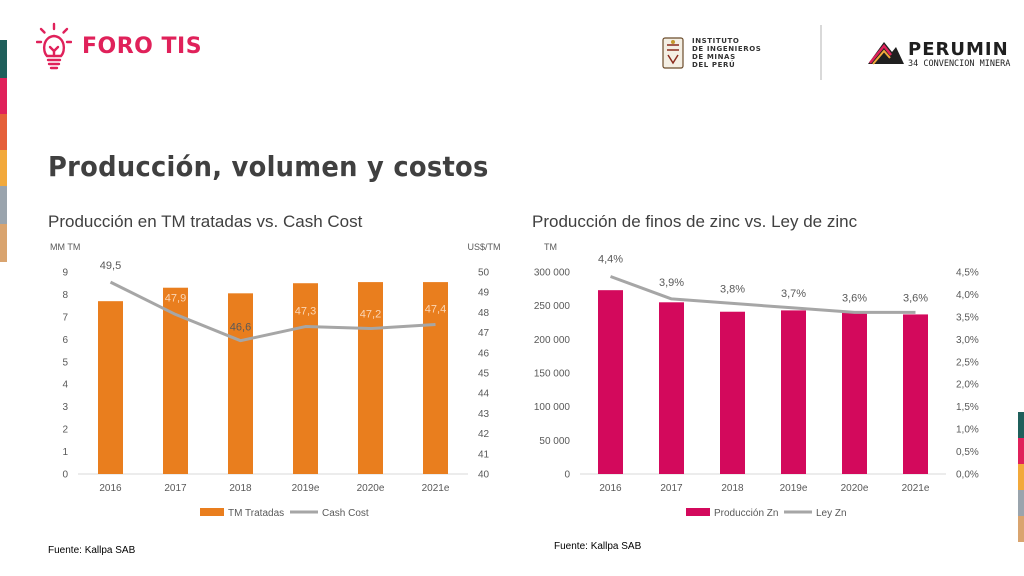 This screenshot has height=576, width=1024. I want to click on left-axis-tick: 1, so click(65, 452).